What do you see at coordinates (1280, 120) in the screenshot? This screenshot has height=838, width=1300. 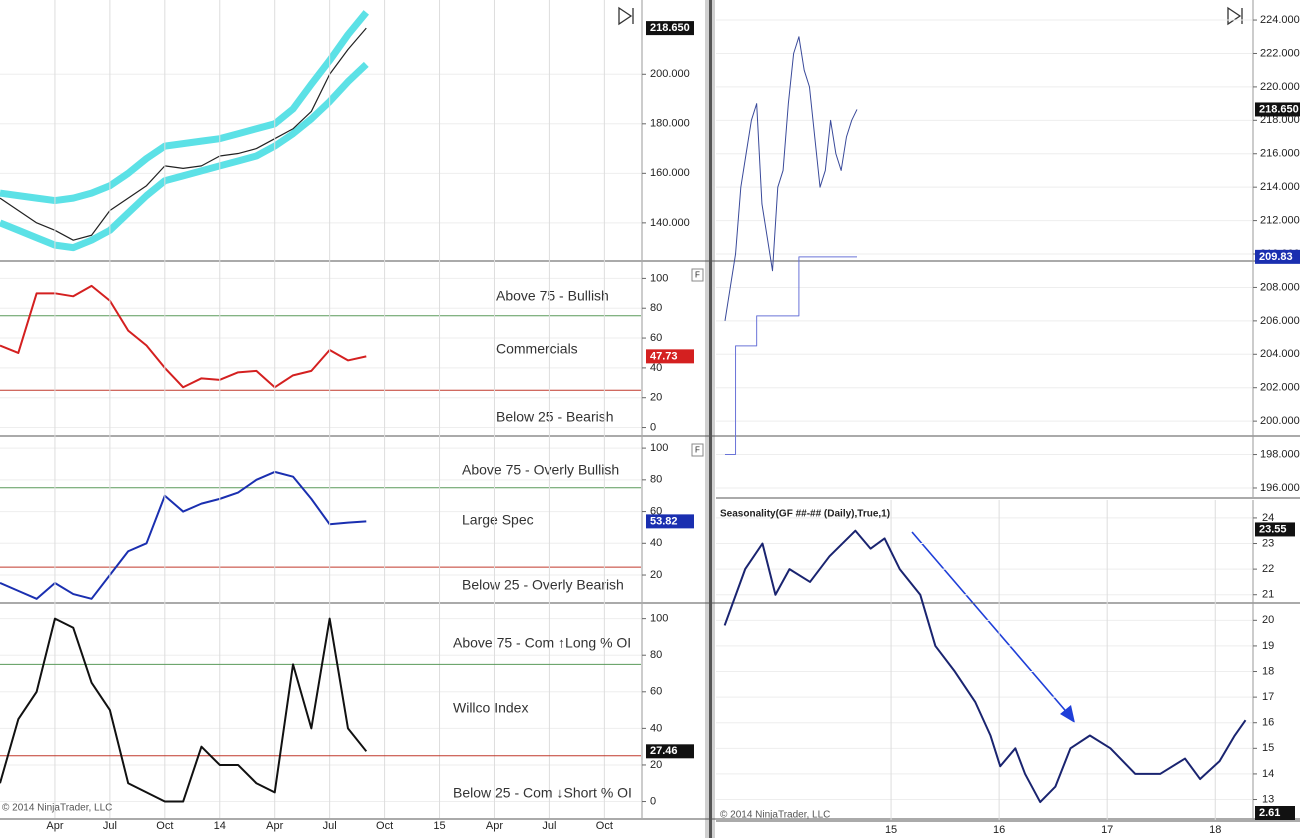 I see `y-tick-label: 218.000` at bounding box center [1280, 120].